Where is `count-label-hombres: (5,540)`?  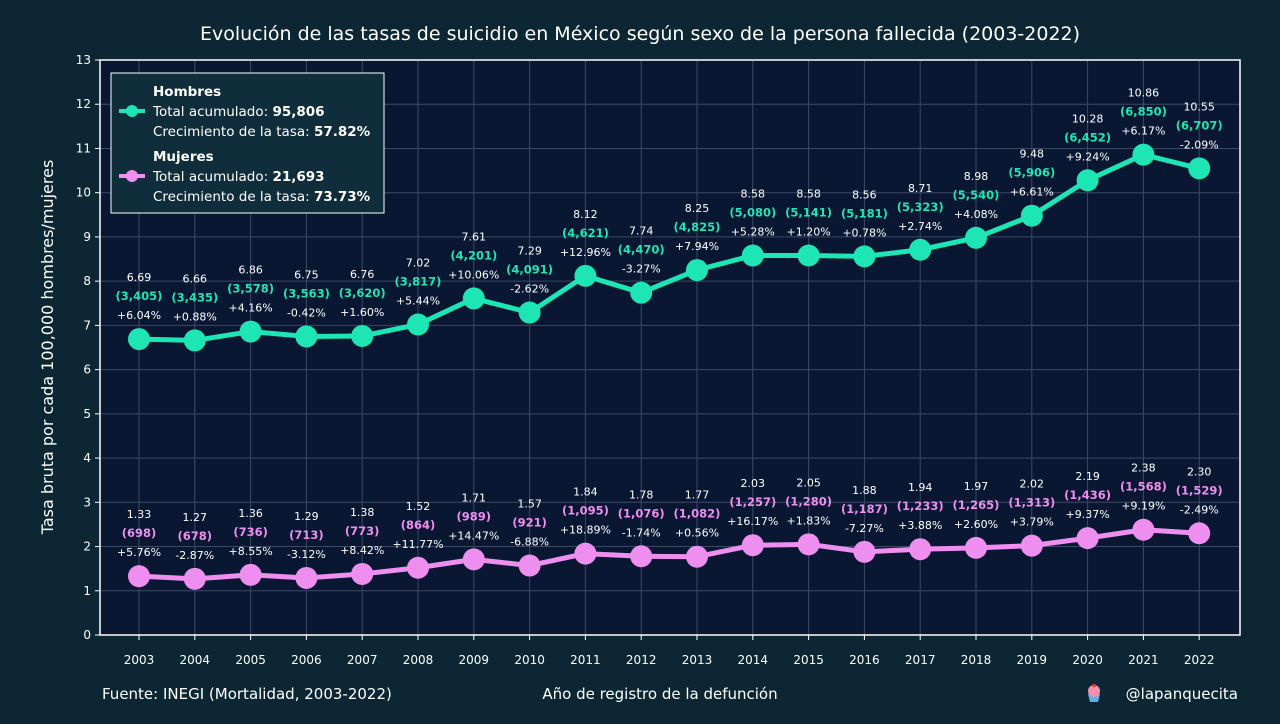 count-label-hombres: (5,540) is located at coordinates (976, 195).